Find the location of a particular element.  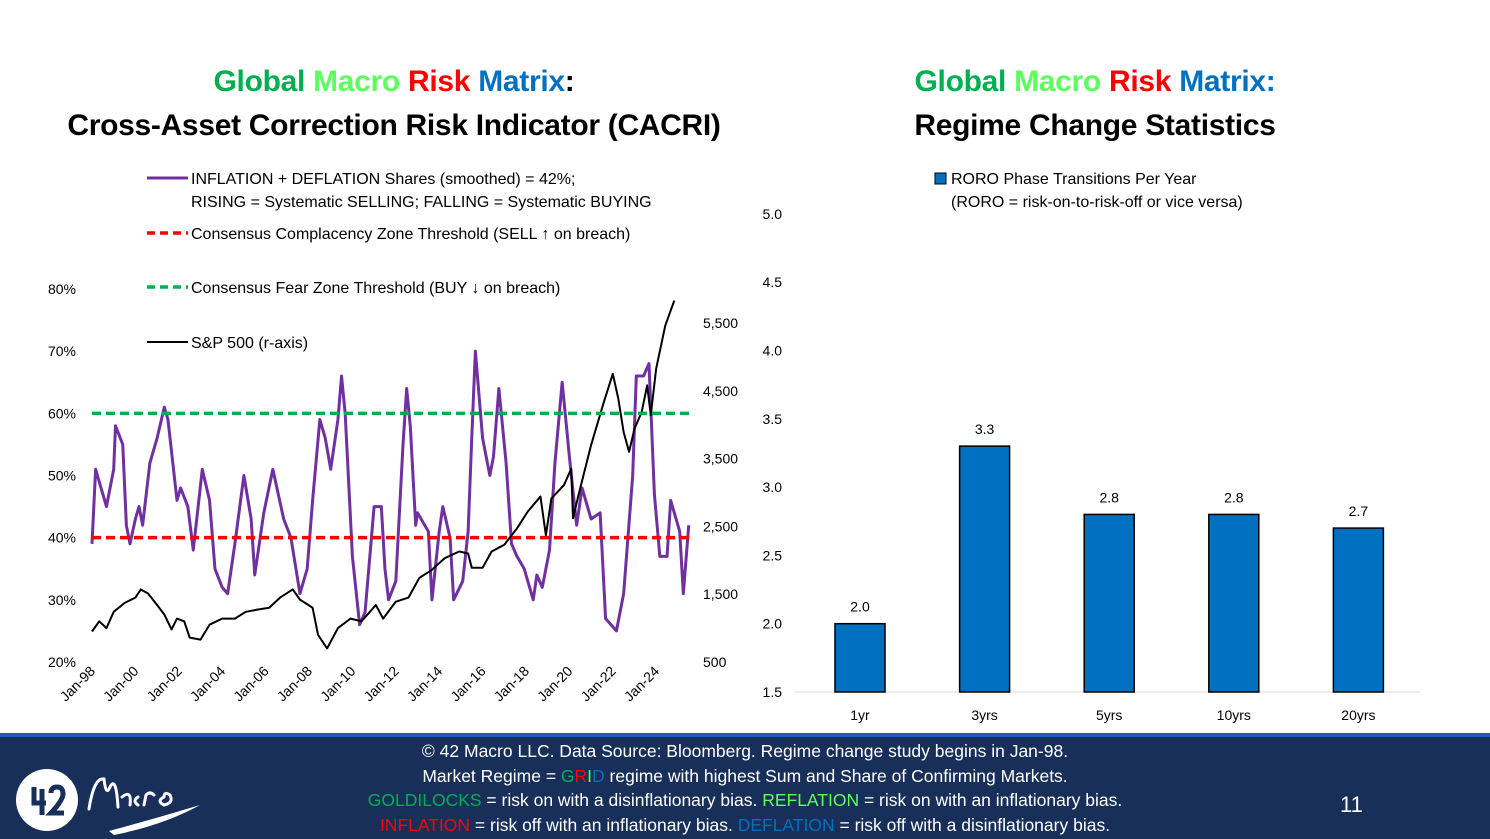

inflation-label: INFLATION is located at coordinates (425, 824).